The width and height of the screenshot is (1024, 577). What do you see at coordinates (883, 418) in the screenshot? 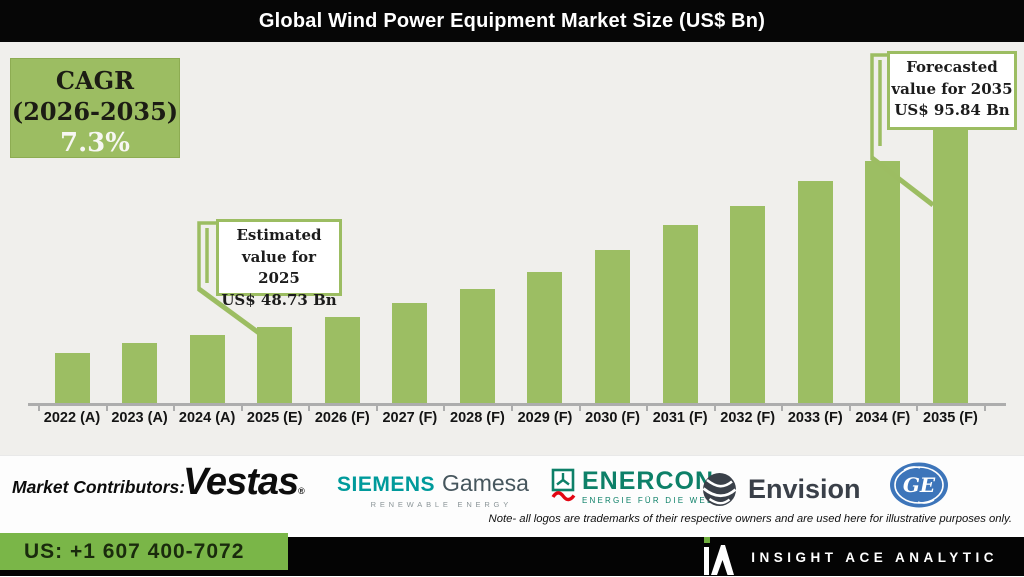
I see `x-axis-label: 2034 (F)` at bounding box center [883, 418].